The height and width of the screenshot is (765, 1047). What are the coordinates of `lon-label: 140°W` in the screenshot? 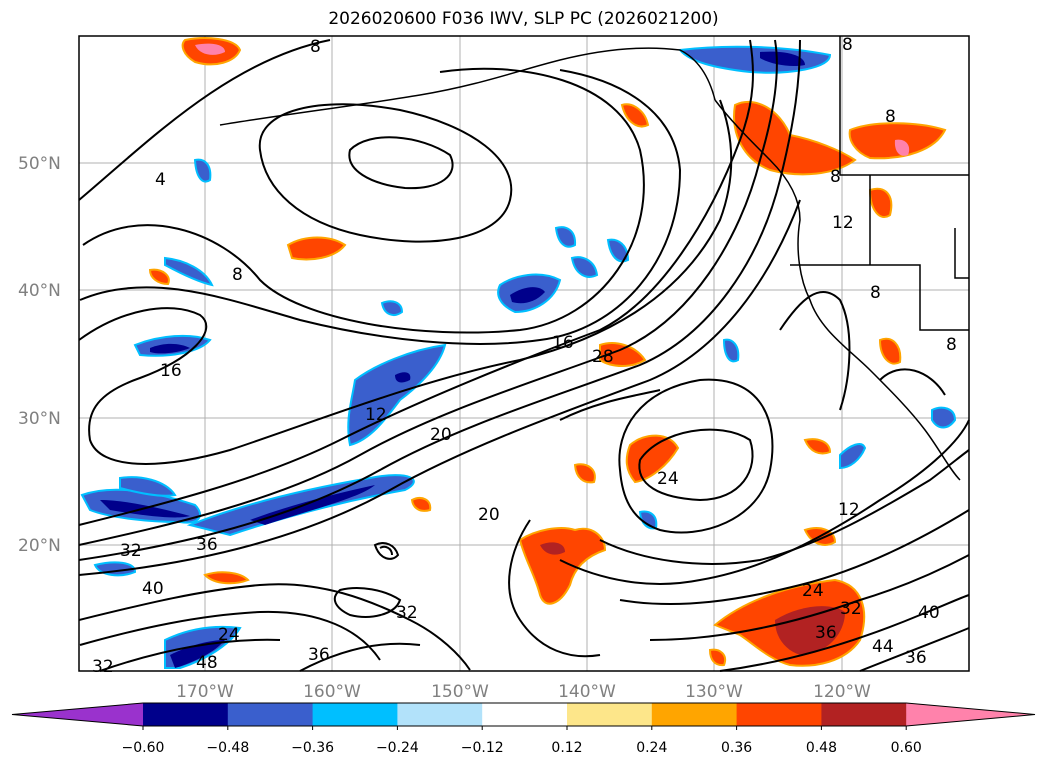 It's located at (587, 692).